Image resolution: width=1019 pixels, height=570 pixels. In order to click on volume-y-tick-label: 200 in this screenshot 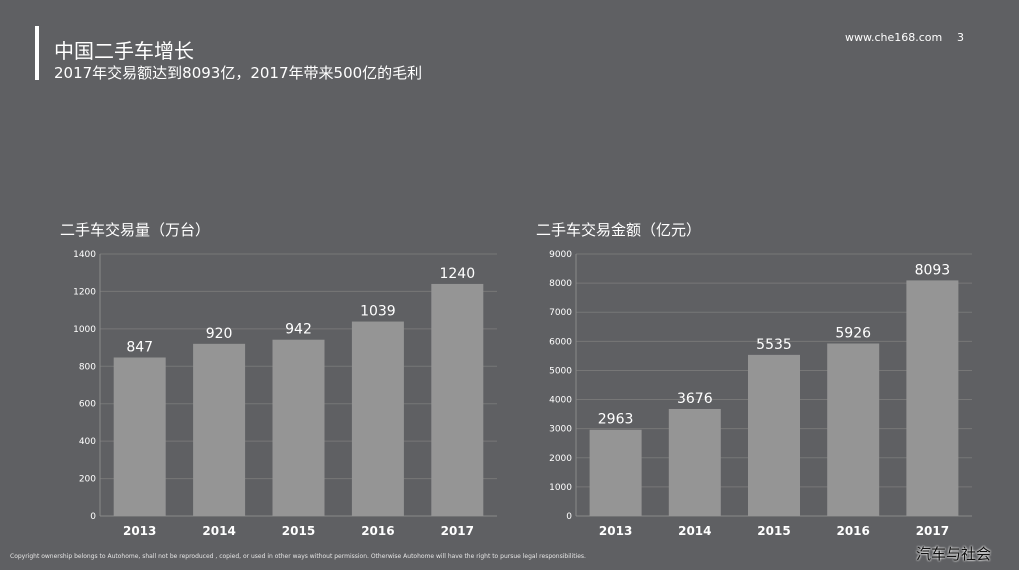, I will do `click(87, 480)`.